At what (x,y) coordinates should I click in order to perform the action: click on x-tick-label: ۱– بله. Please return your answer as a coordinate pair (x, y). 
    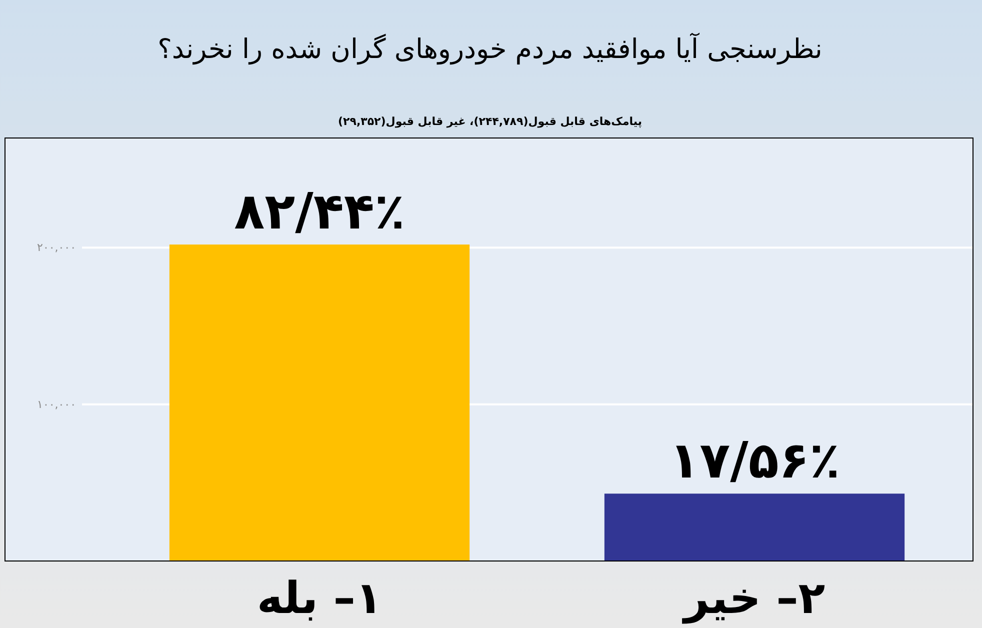
    Looking at the image, I should click on (319, 598).